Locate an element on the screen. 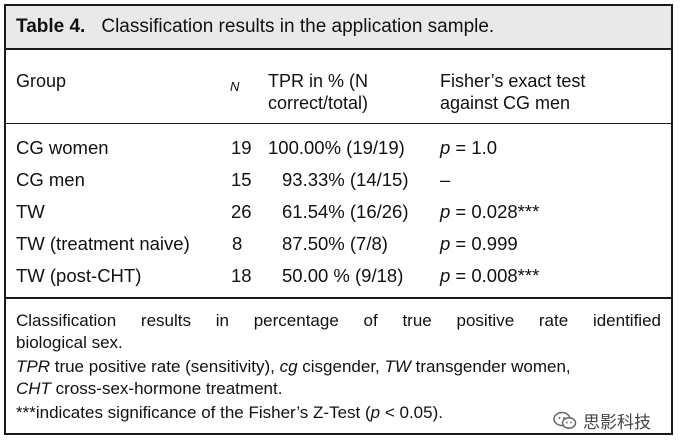 The image size is (681, 445). footer-rule is located at coordinates (338, 298).